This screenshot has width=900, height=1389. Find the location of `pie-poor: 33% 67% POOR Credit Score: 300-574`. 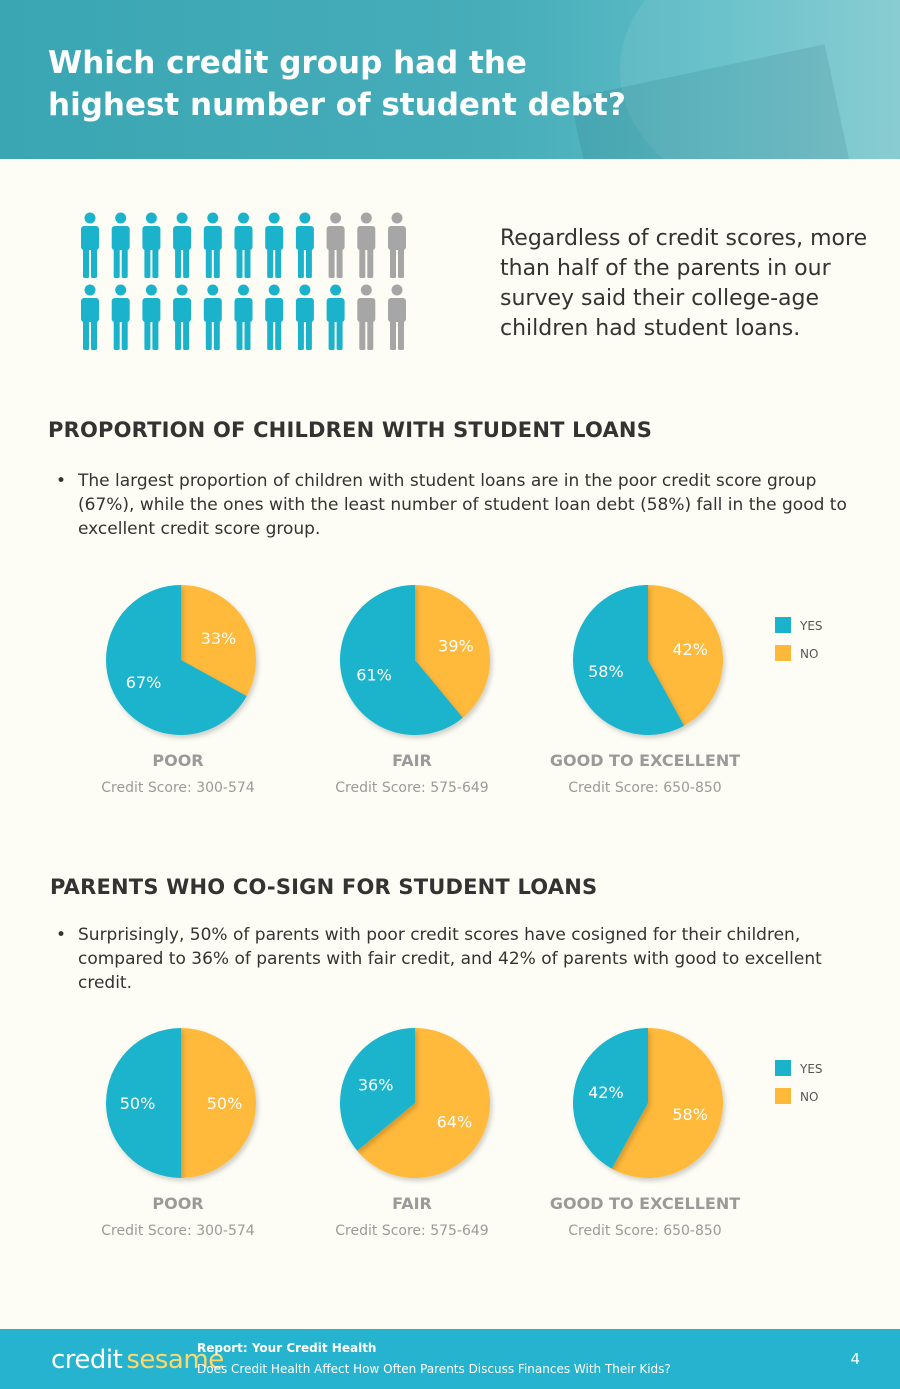

pie-poor: 33% 67% POOR Credit Score: 300-574 is located at coordinates (178, 690).